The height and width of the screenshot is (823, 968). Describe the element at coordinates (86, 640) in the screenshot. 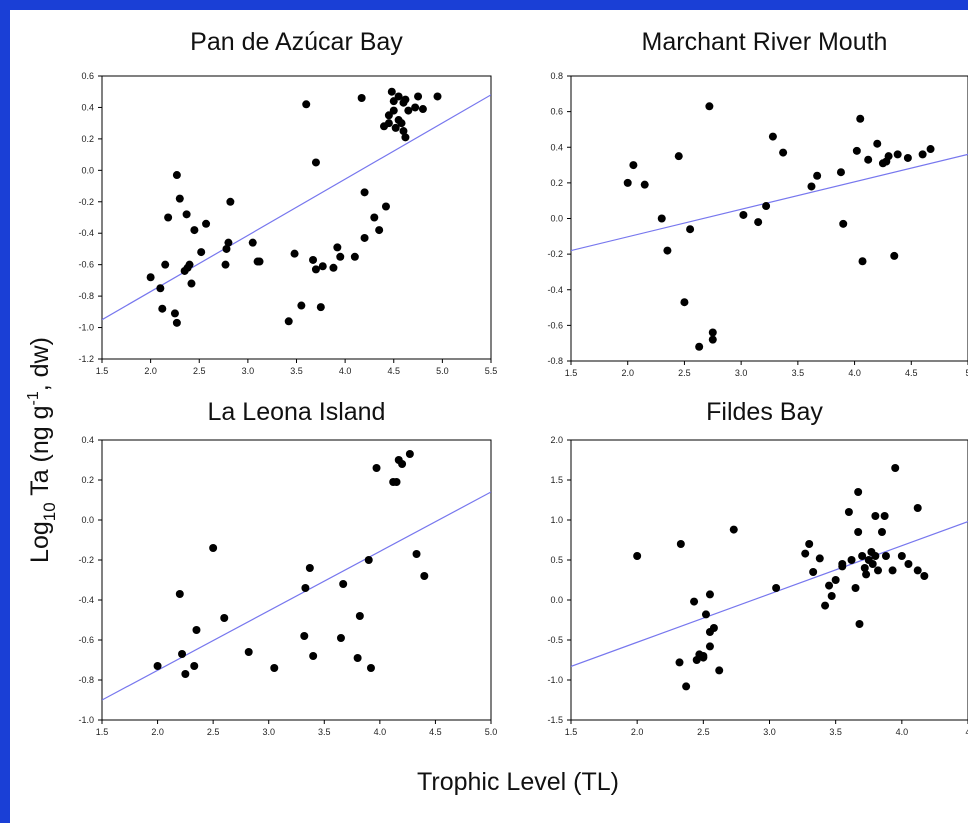

I see `y-tick-label: -0.6` at that location.